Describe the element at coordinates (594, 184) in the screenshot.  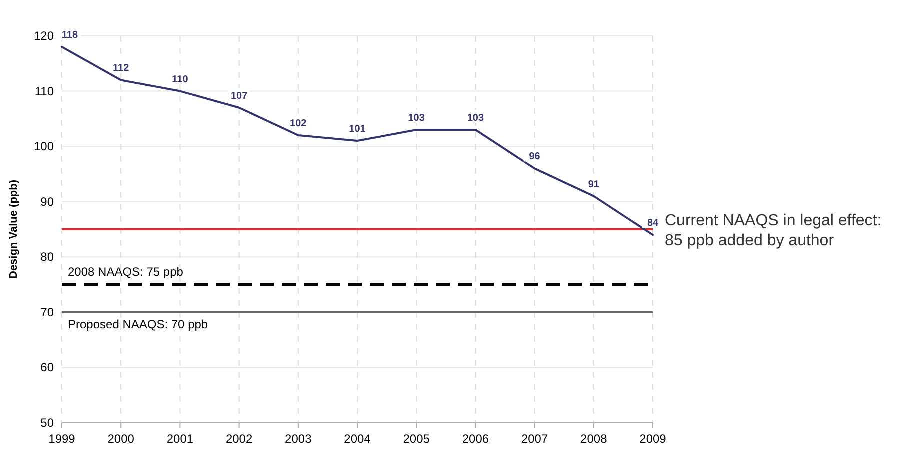
I see `data-label: 91` at that location.